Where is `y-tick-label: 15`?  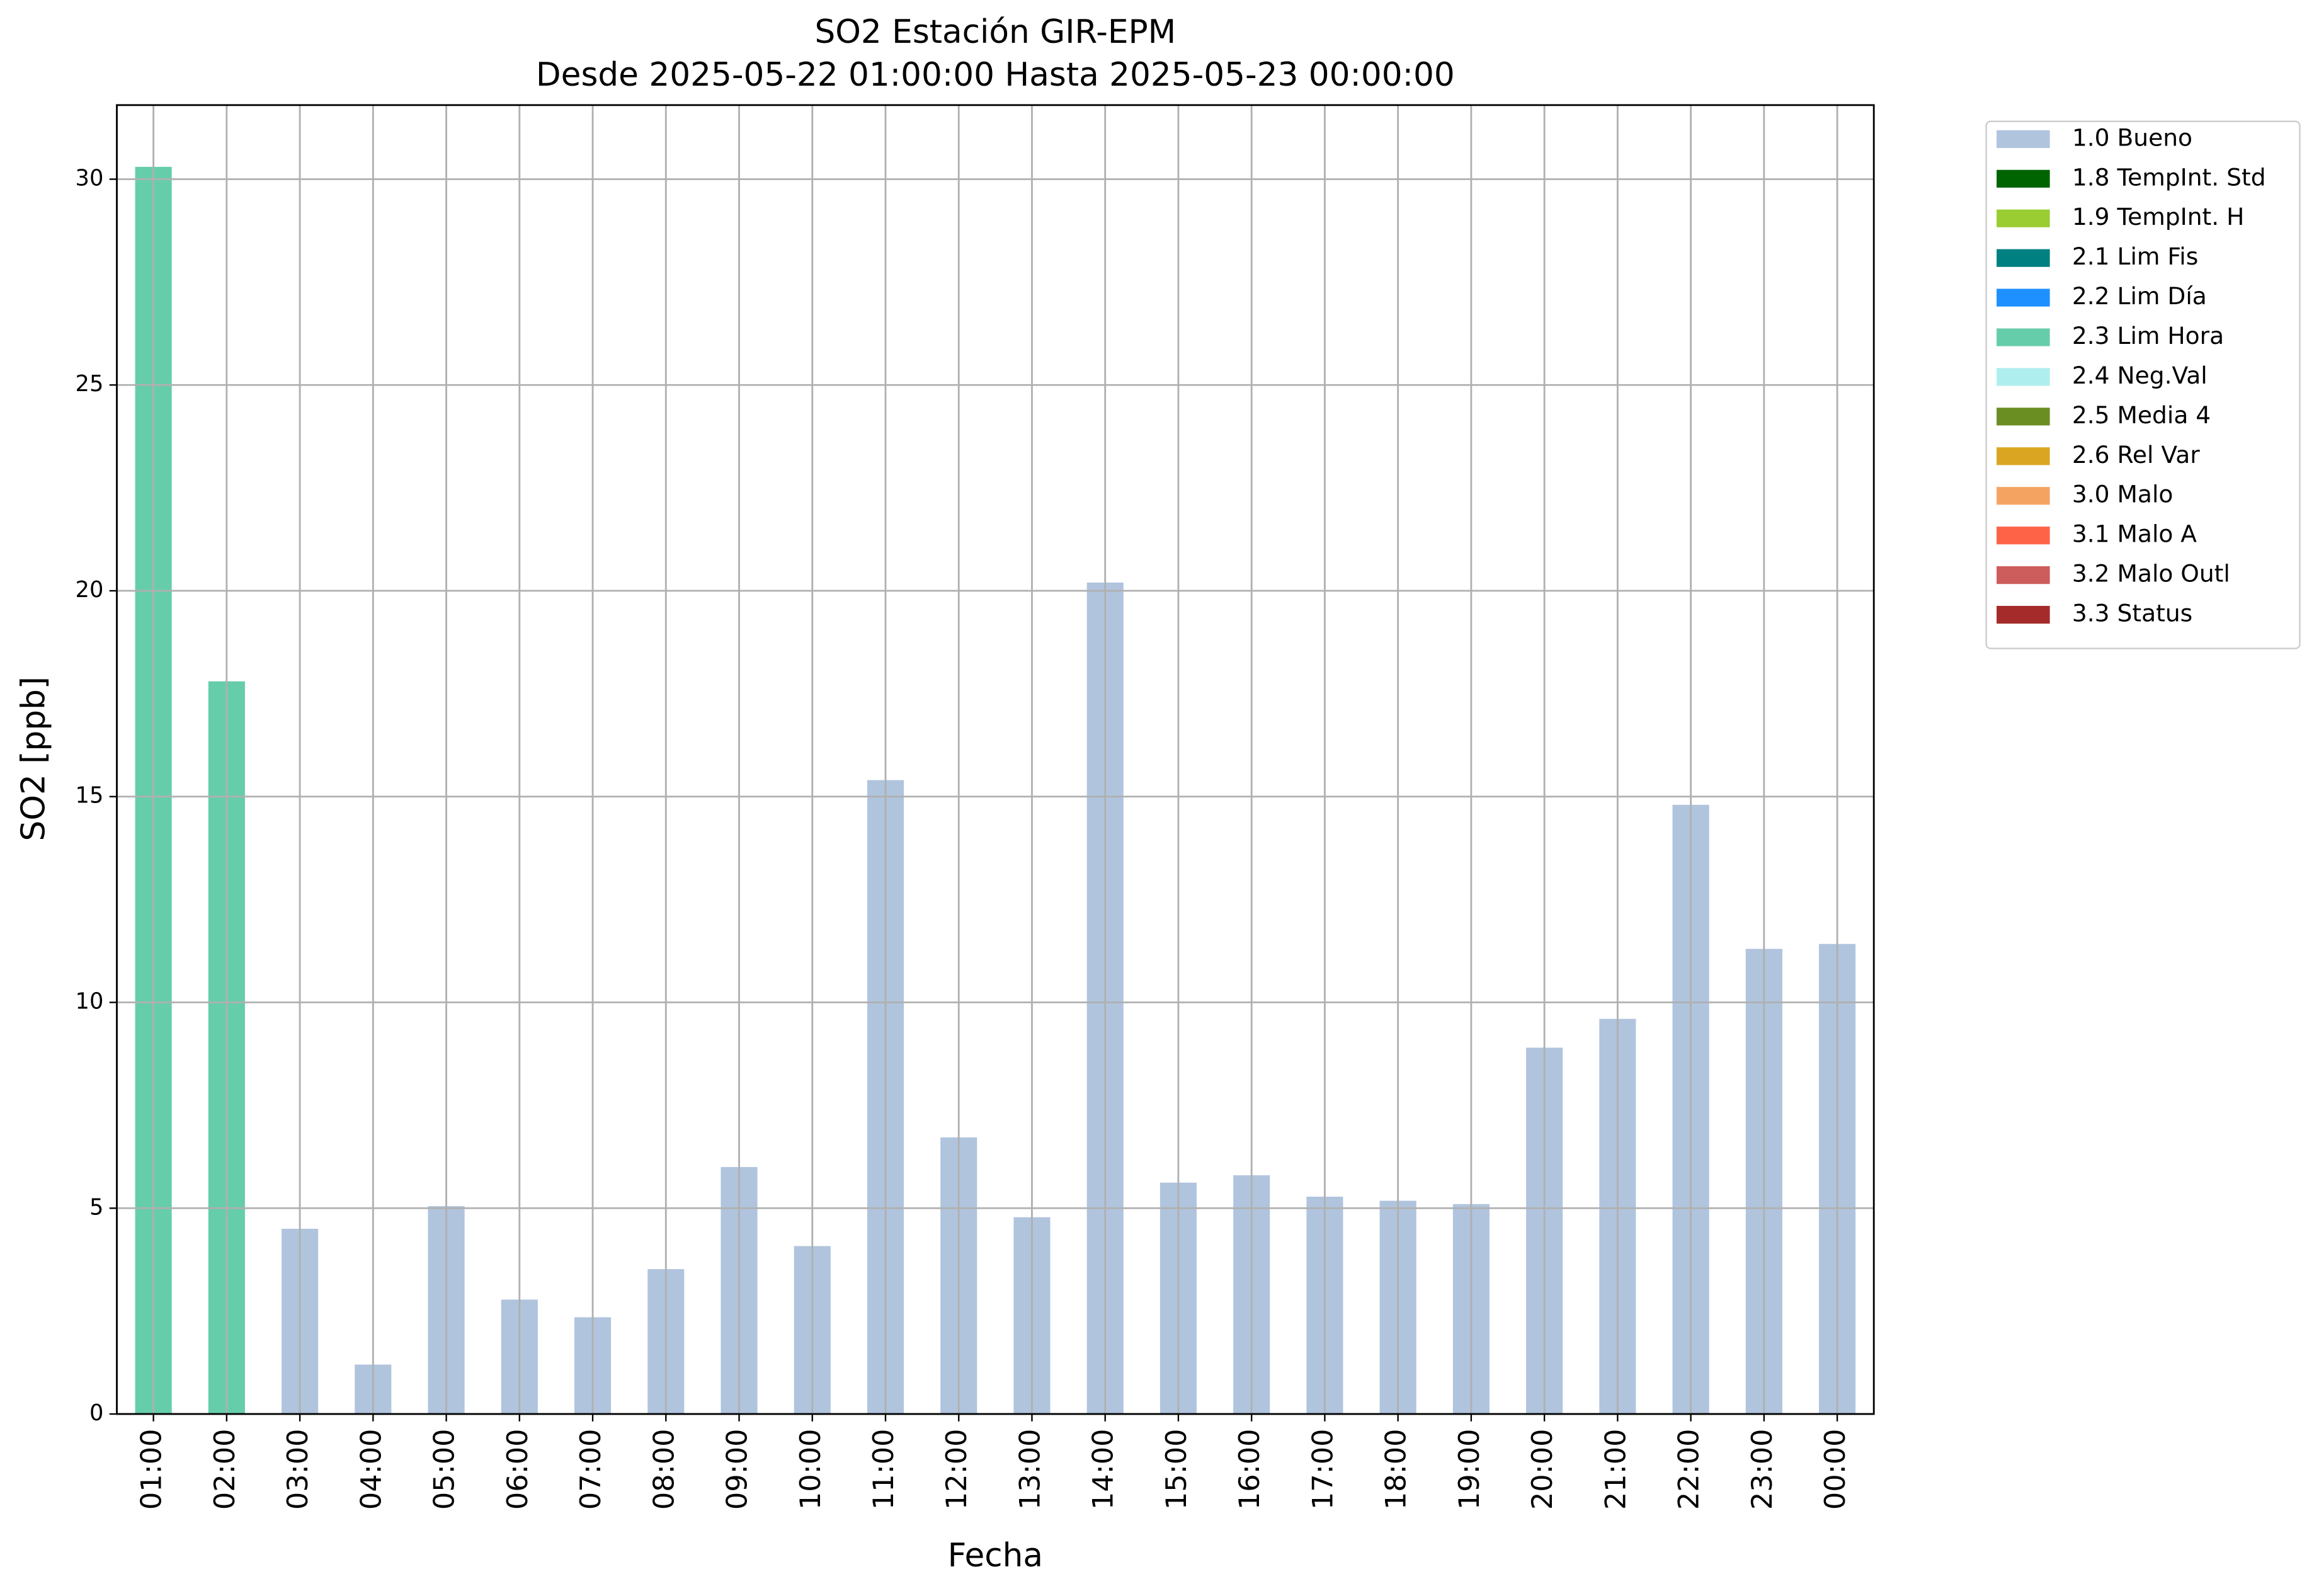
y-tick-label: 15 is located at coordinates (90, 796).